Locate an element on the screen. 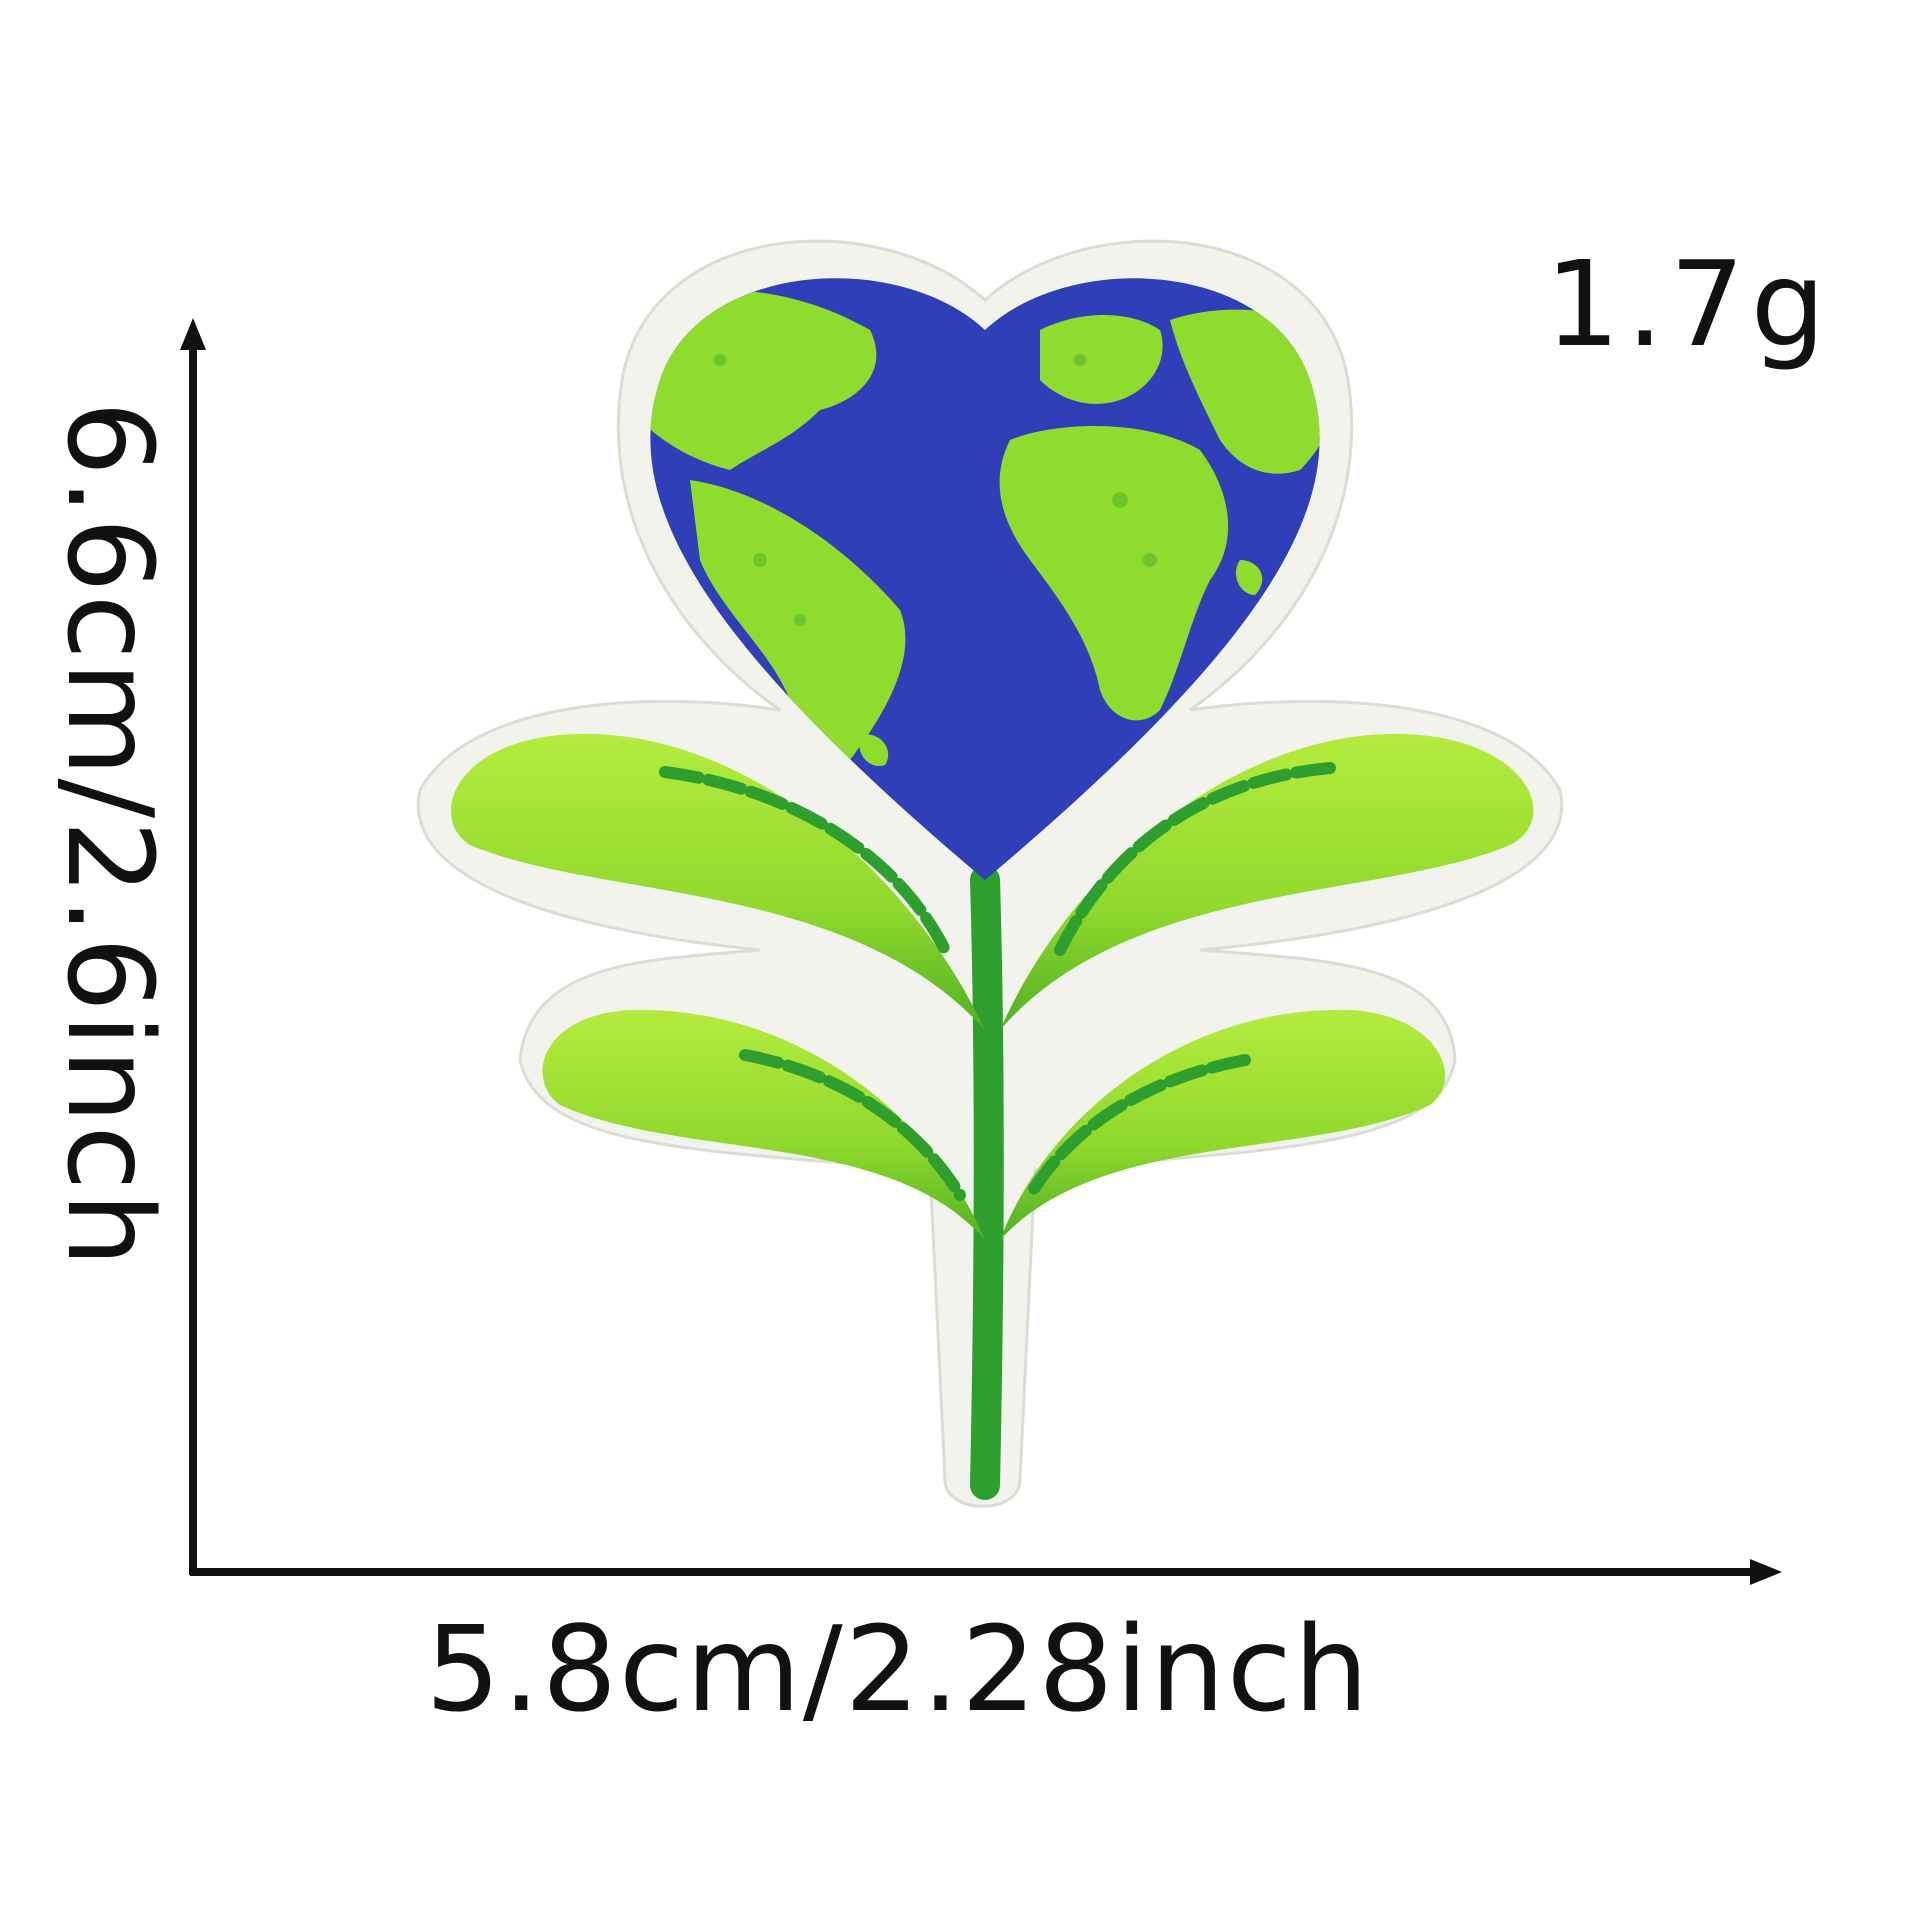 This screenshot has width=1920, height=1920. width-dimension-label: 5.8cm/2.28inch is located at coordinates (898, 1669).